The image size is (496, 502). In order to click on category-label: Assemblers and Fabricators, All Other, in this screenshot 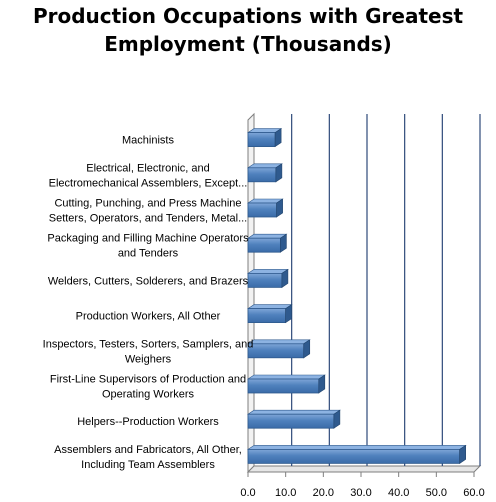, I will do `click(148, 450)`.